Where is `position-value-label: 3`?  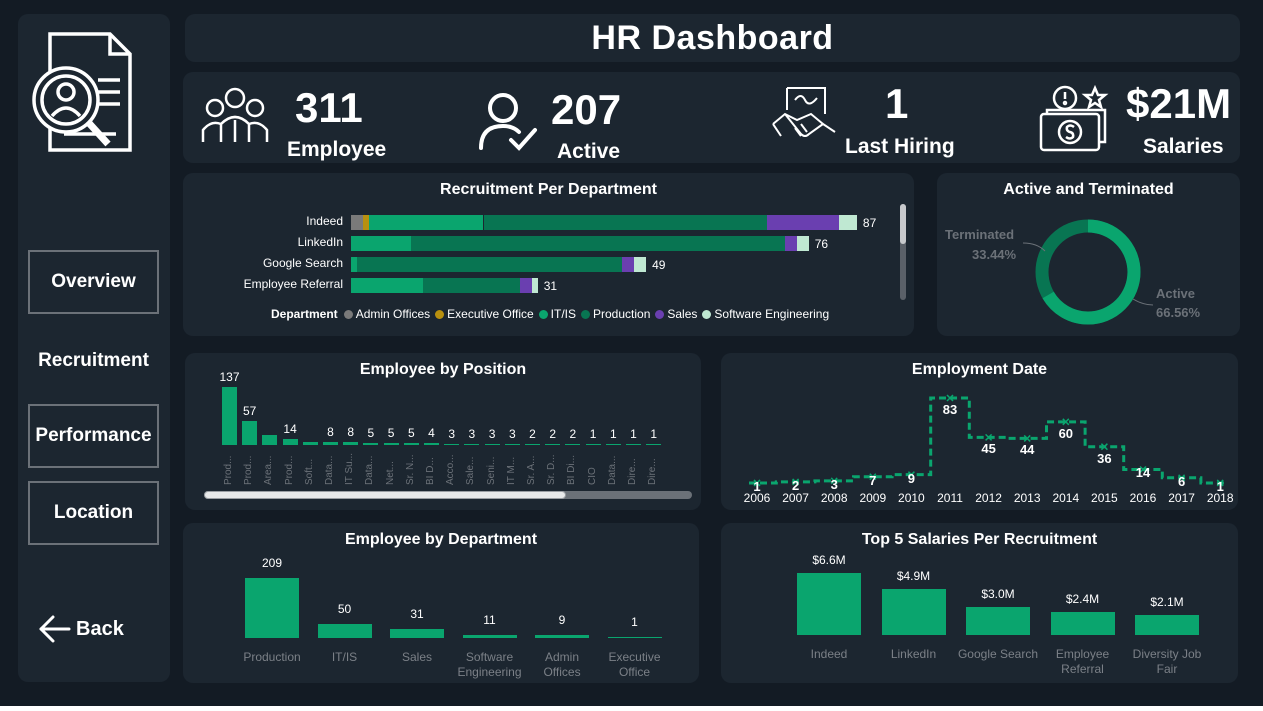 position-value-label: 3 is located at coordinates (472, 433).